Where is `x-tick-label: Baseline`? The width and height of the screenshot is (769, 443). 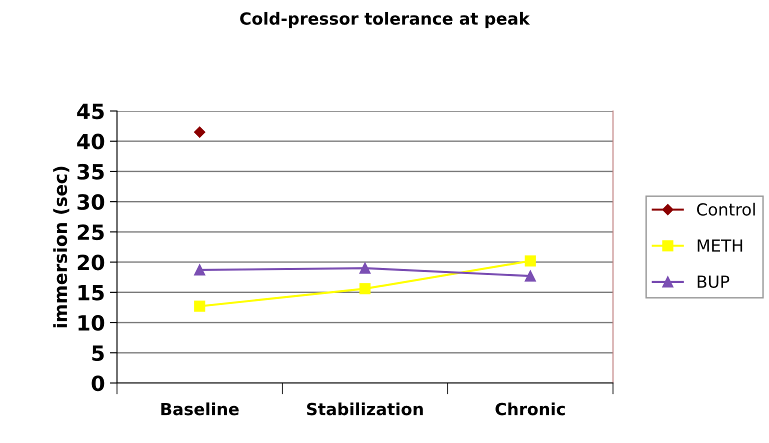
x-tick-label: Baseline is located at coordinates (200, 409).